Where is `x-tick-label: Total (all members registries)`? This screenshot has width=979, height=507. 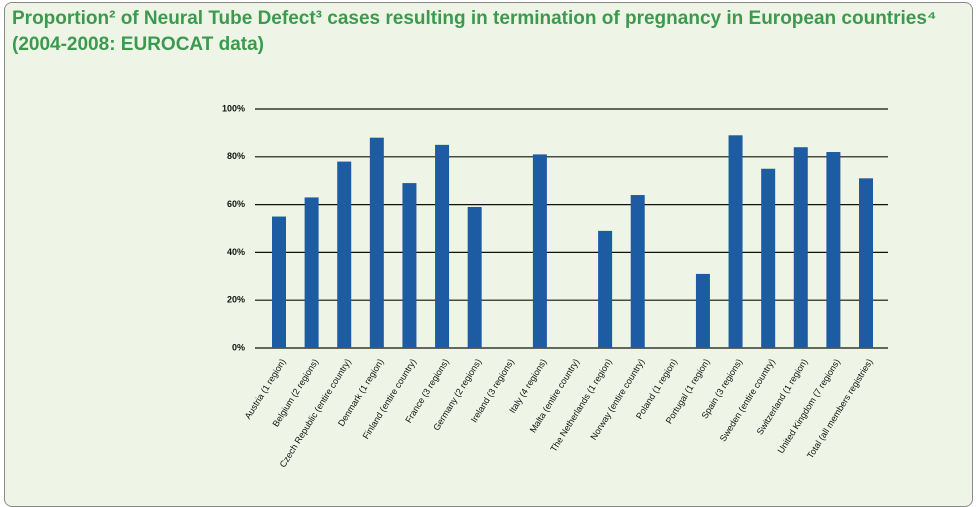 x-tick-label: Total (all members registries) is located at coordinates (840, 408).